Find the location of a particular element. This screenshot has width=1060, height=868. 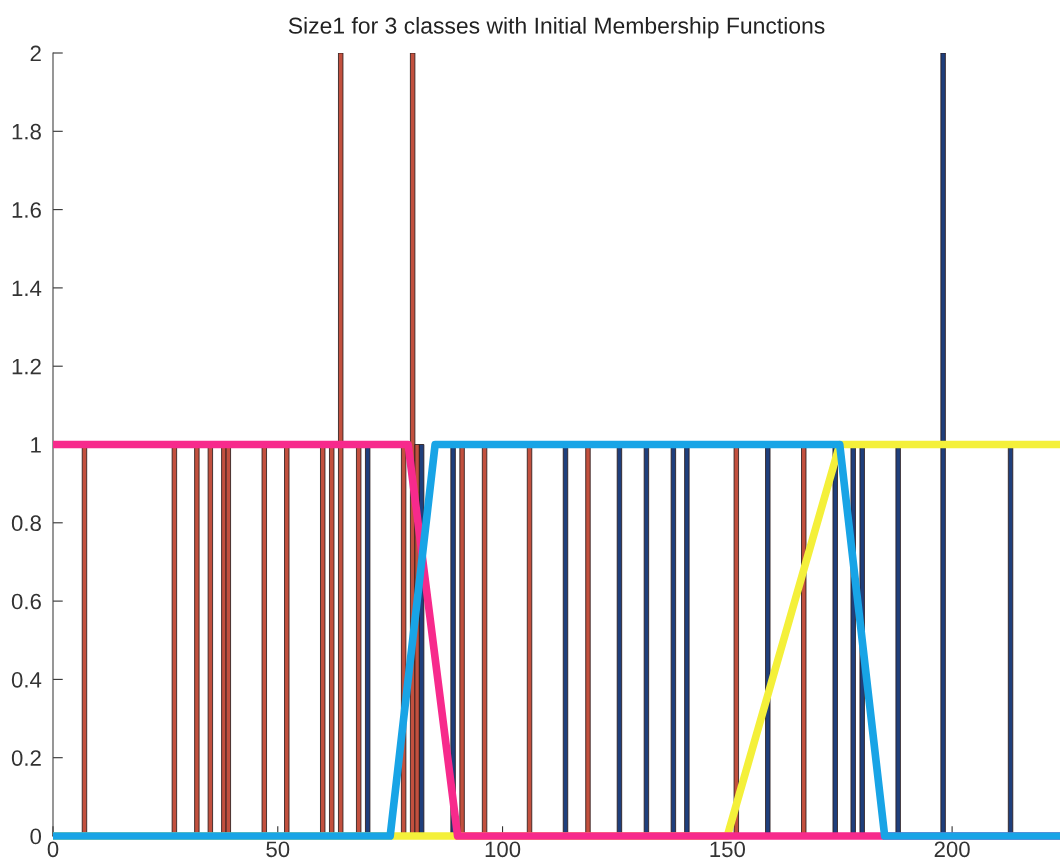

y-tick-label: 0 is located at coordinates (36, 836).